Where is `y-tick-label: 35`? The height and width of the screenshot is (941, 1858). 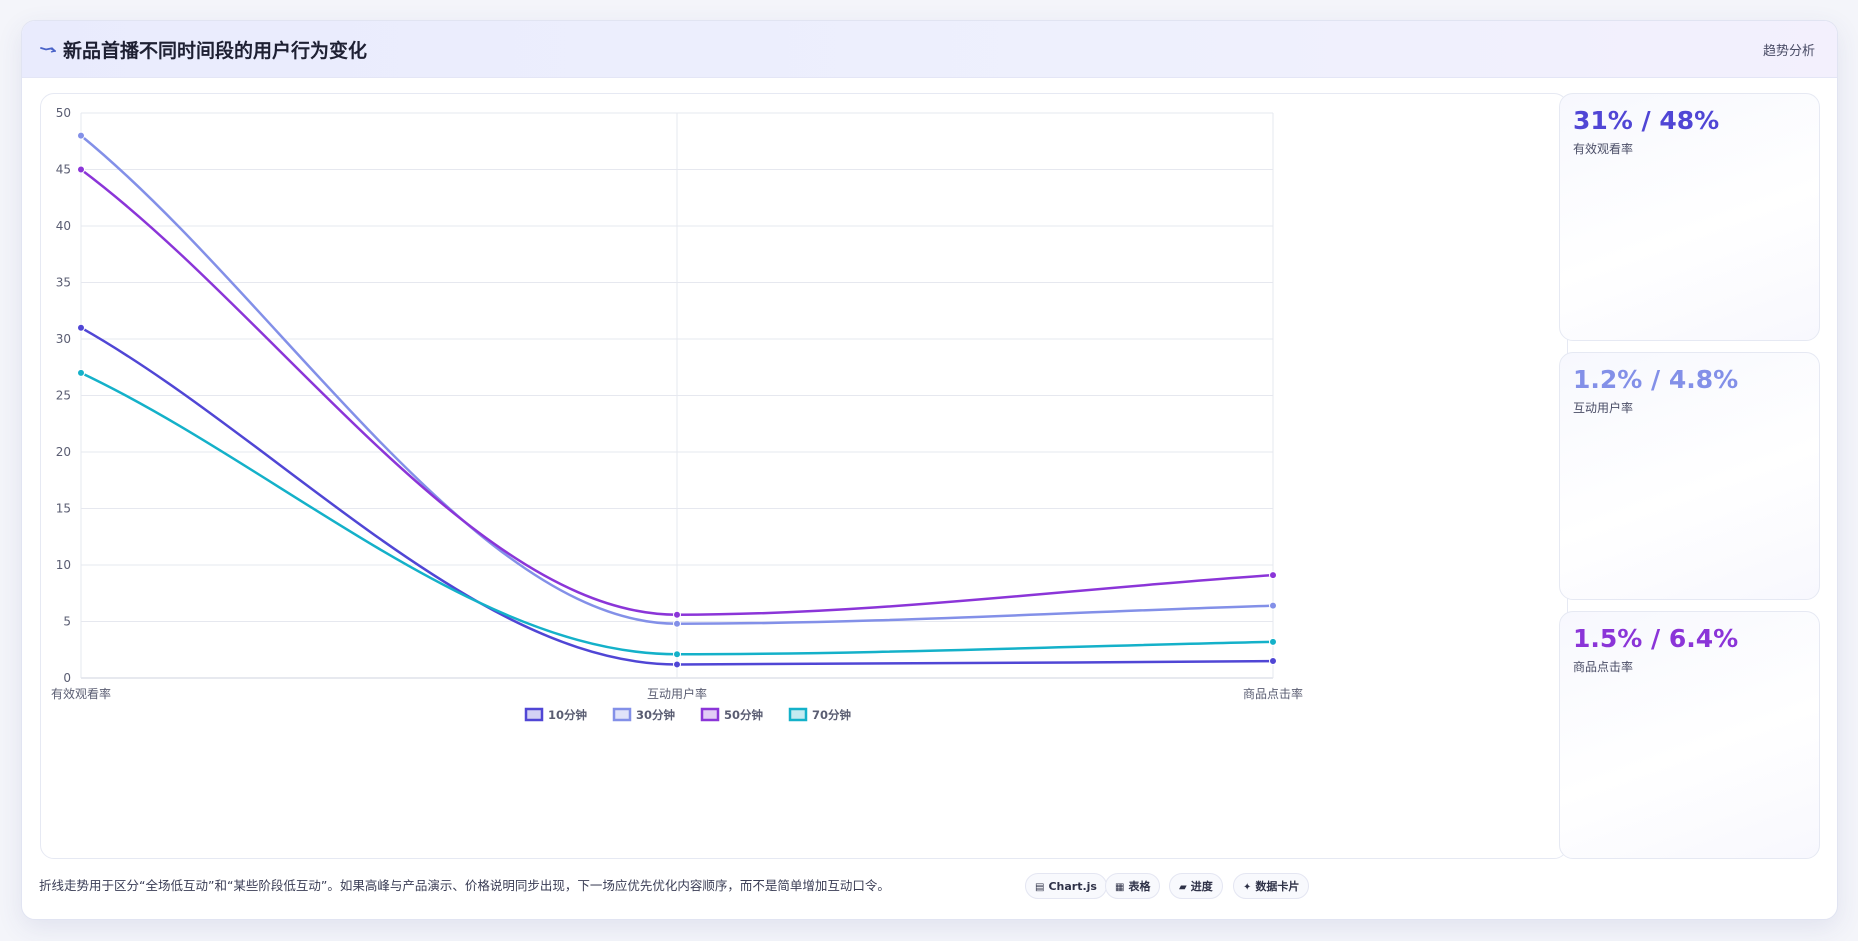 y-tick-label: 35 is located at coordinates (63, 283).